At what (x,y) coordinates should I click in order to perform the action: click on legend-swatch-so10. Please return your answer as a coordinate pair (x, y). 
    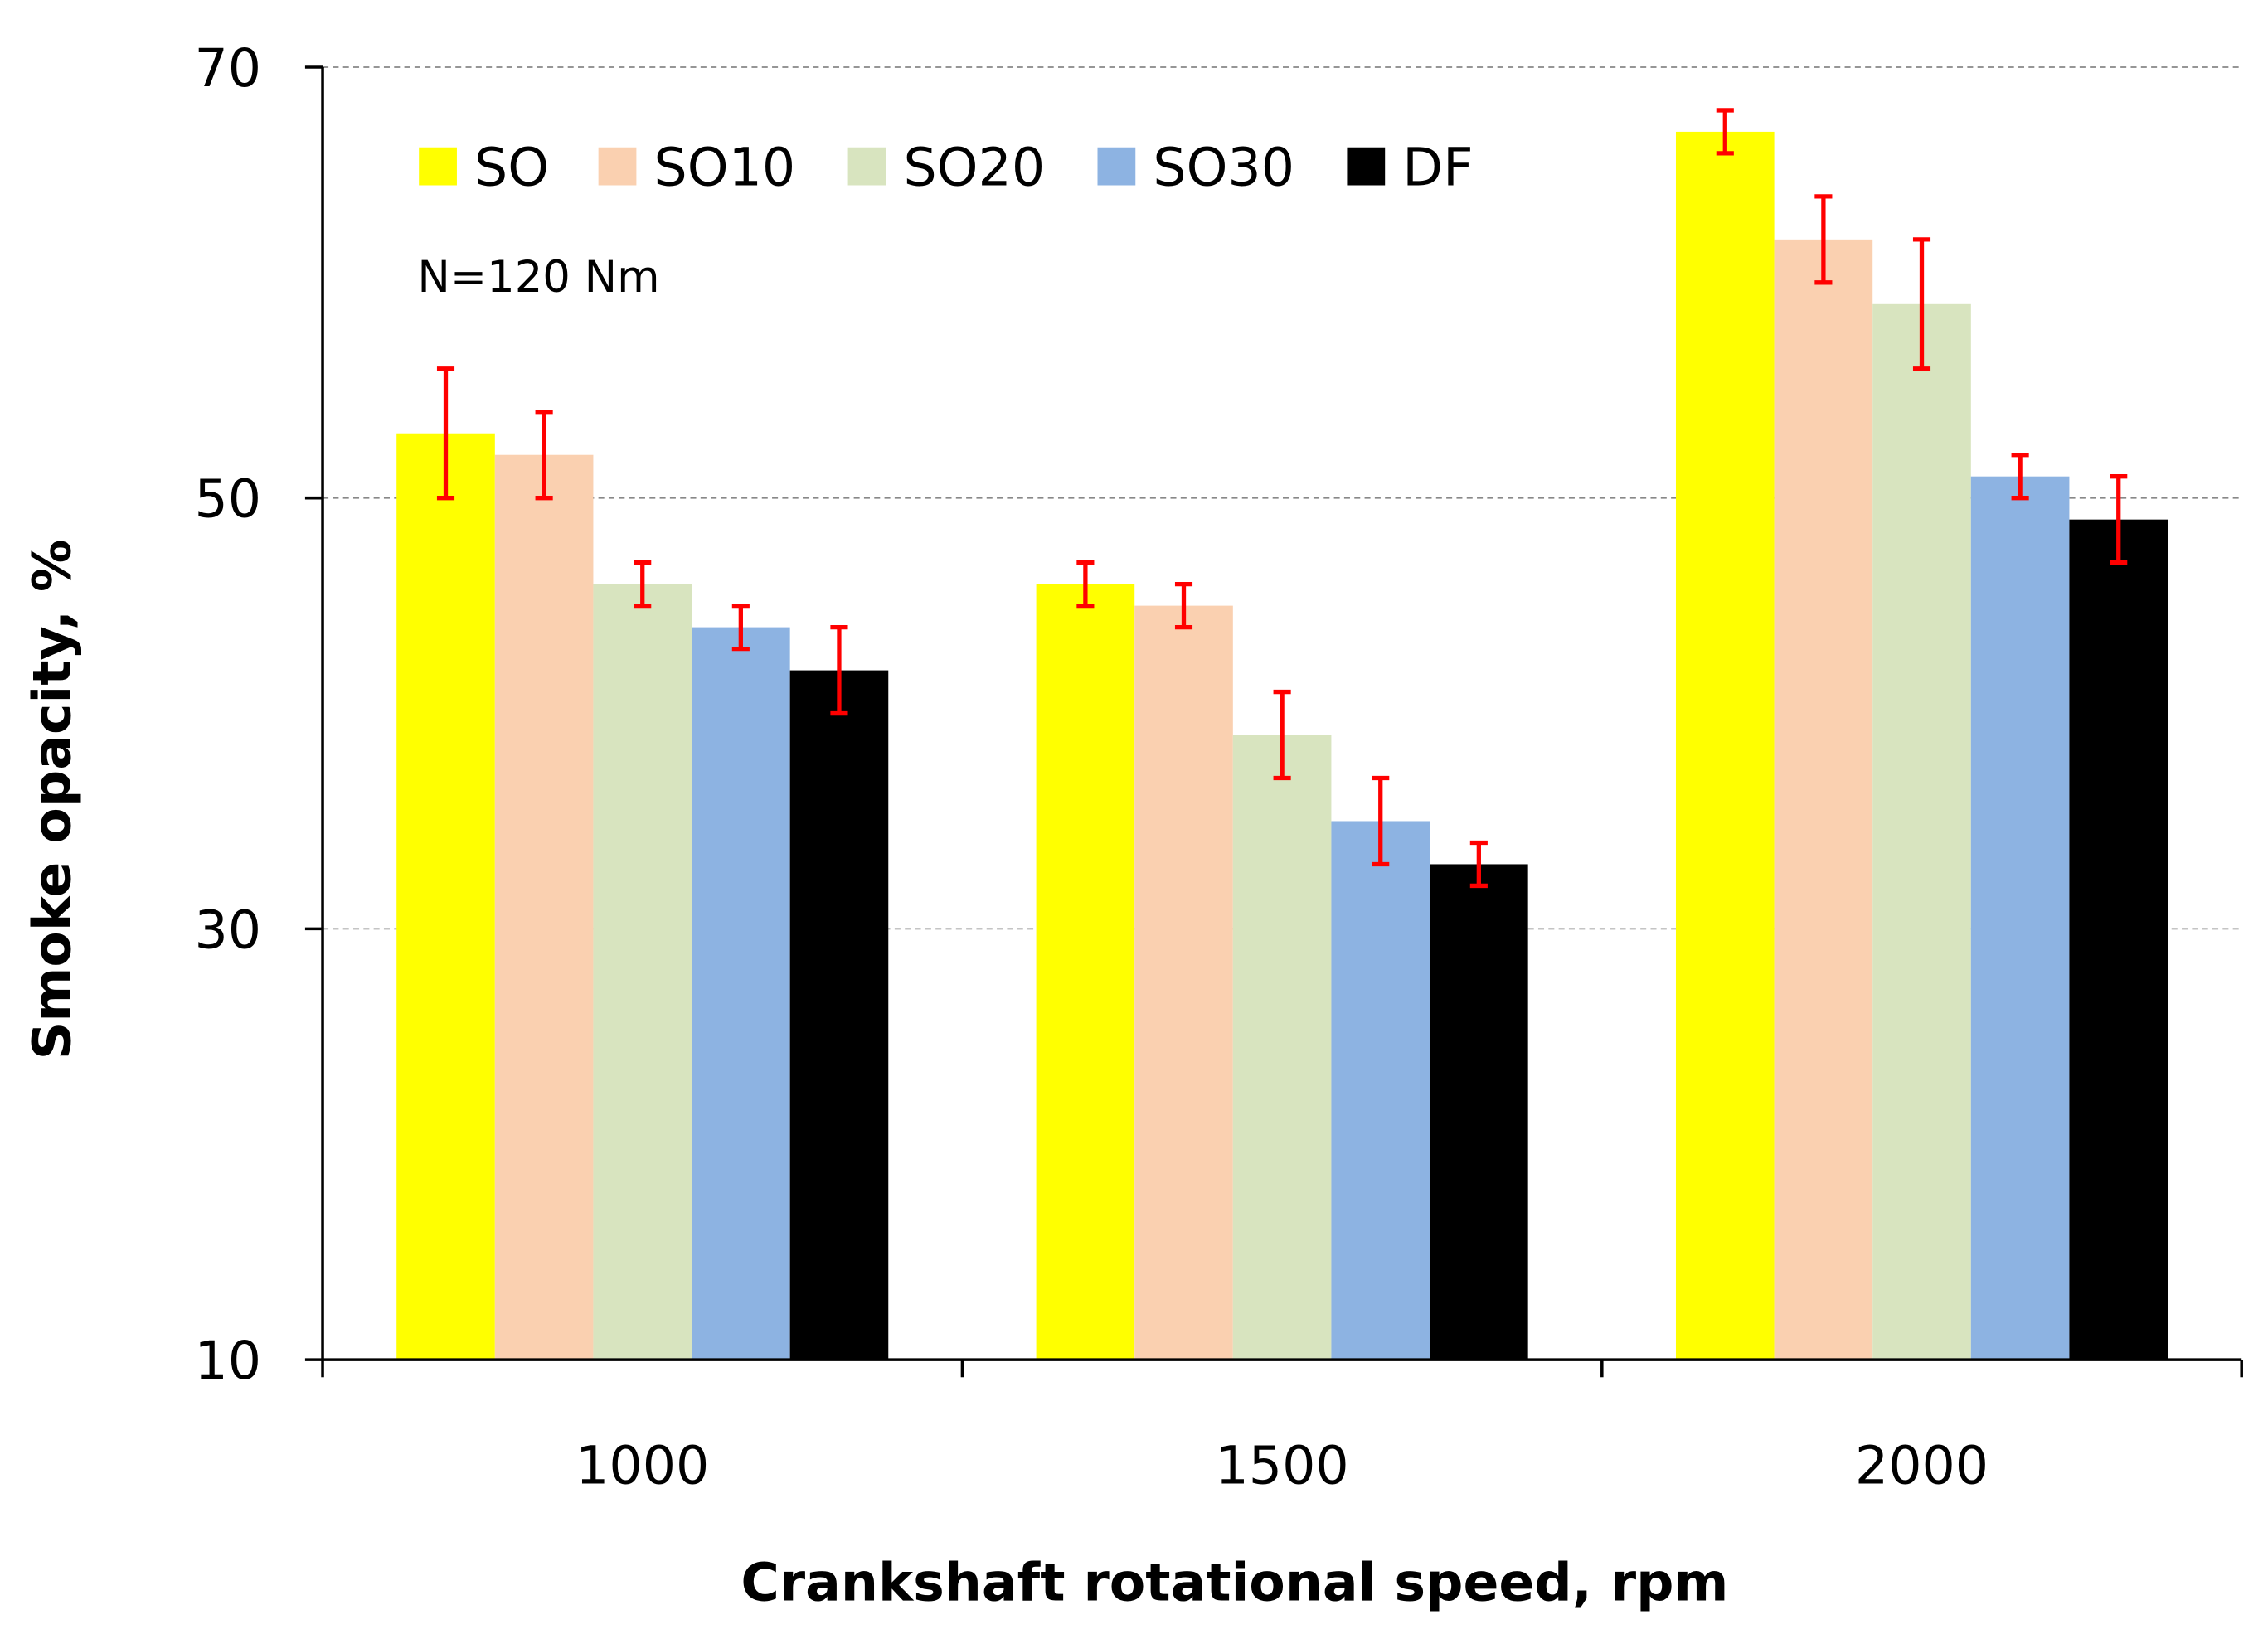
    Looking at the image, I should click on (617, 166).